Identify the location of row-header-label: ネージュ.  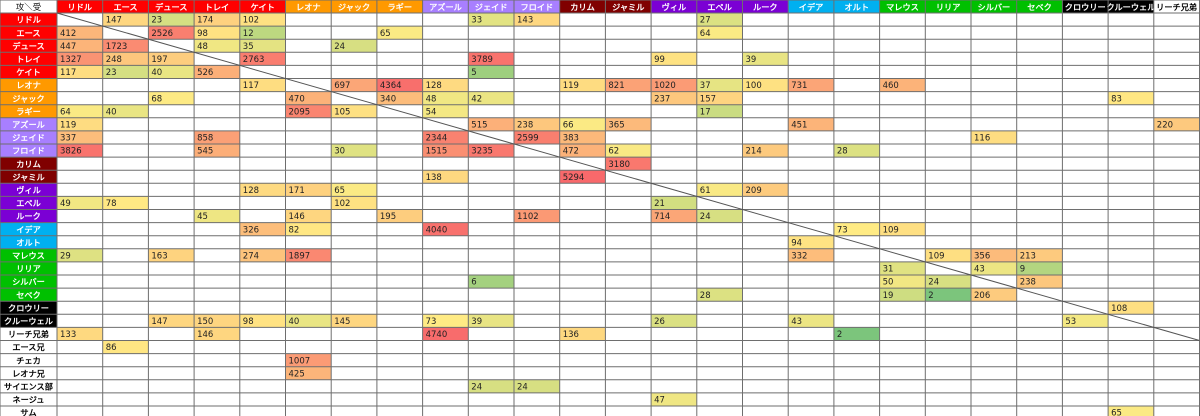
(28, 400).